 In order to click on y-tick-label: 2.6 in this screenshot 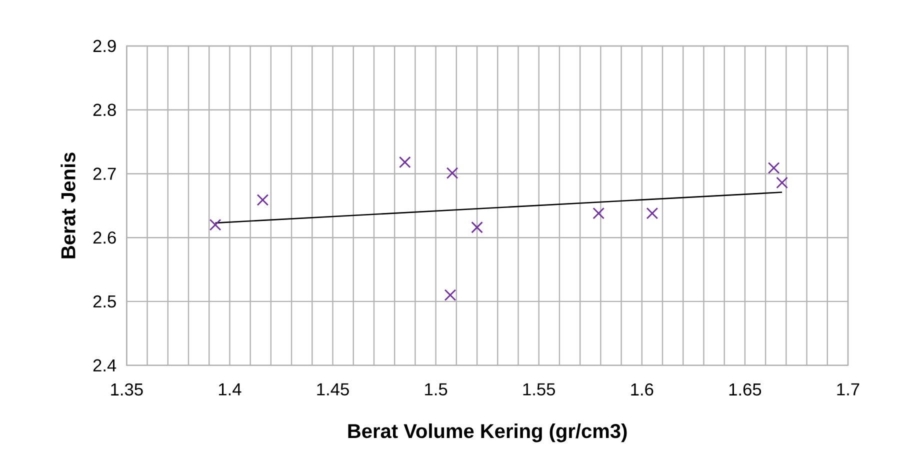, I will do `click(104, 237)`.